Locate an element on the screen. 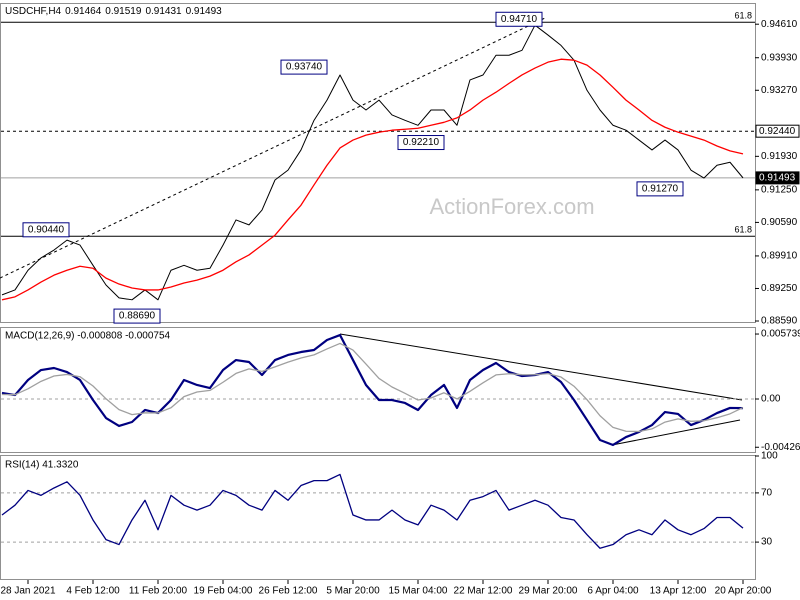  y-tick-label: 0.00 is located at coordinates (771, 399).